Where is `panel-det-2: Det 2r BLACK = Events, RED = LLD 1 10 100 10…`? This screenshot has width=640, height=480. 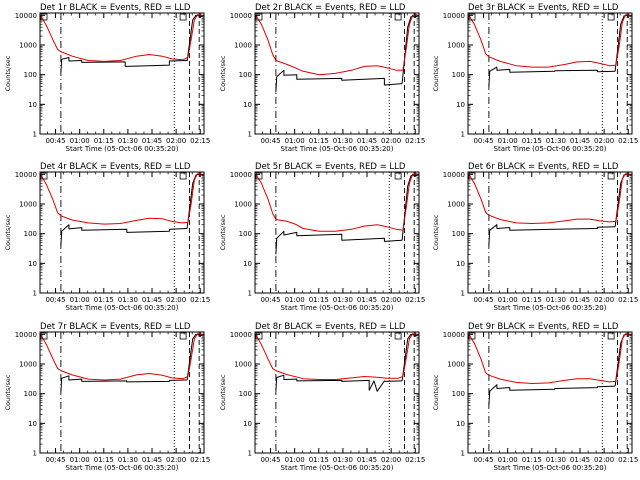 panel-det-2: Det 2r BLACK = Events, RED = LLD 1 10 100 10… is located at coordinates (322, 78).